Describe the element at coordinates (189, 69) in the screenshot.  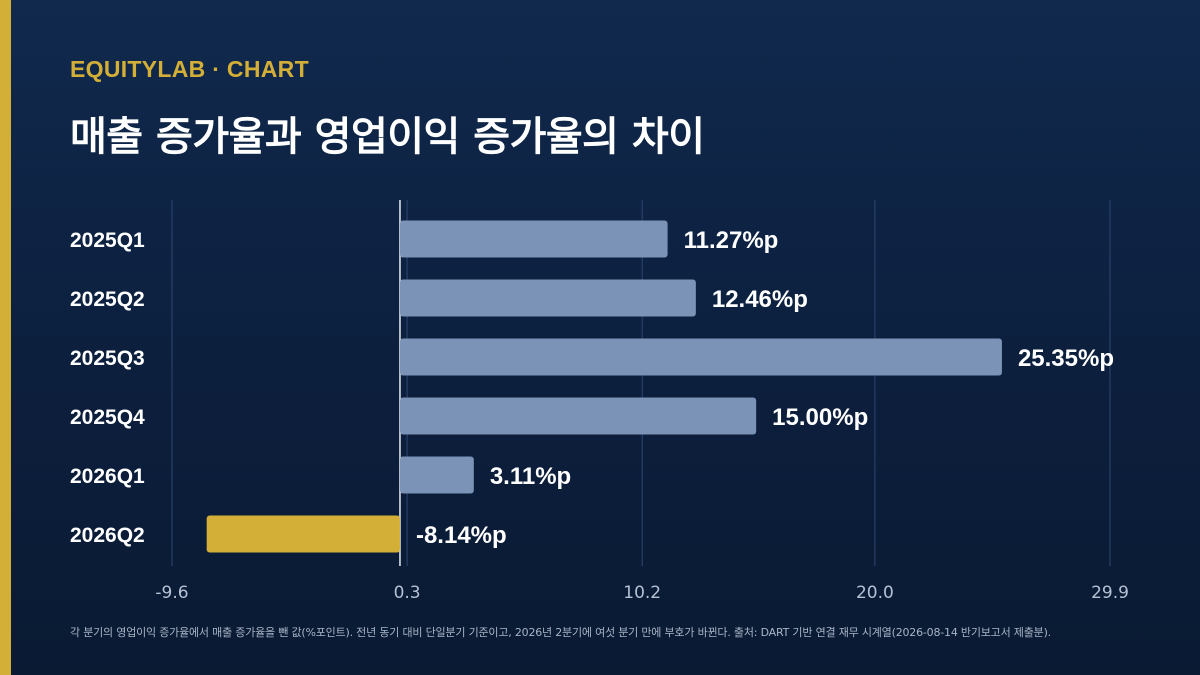
I see `brand-label: EQUITYLAB · CHART` at that location.